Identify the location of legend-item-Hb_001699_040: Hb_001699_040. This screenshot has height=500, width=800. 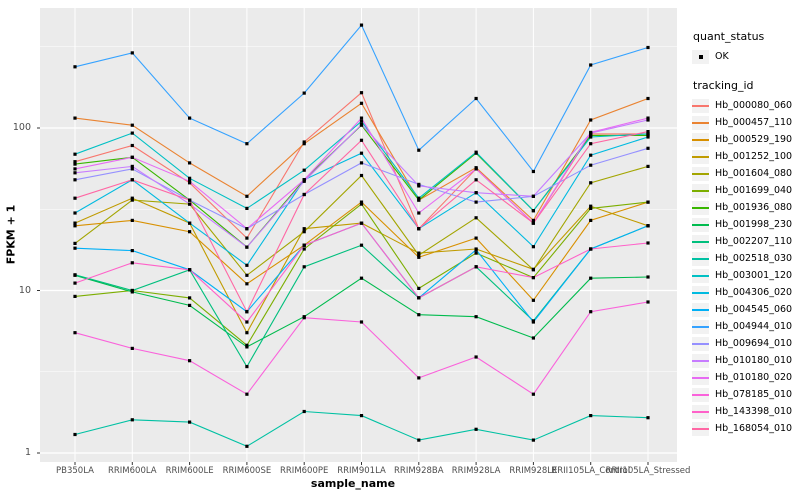
(746, 190).